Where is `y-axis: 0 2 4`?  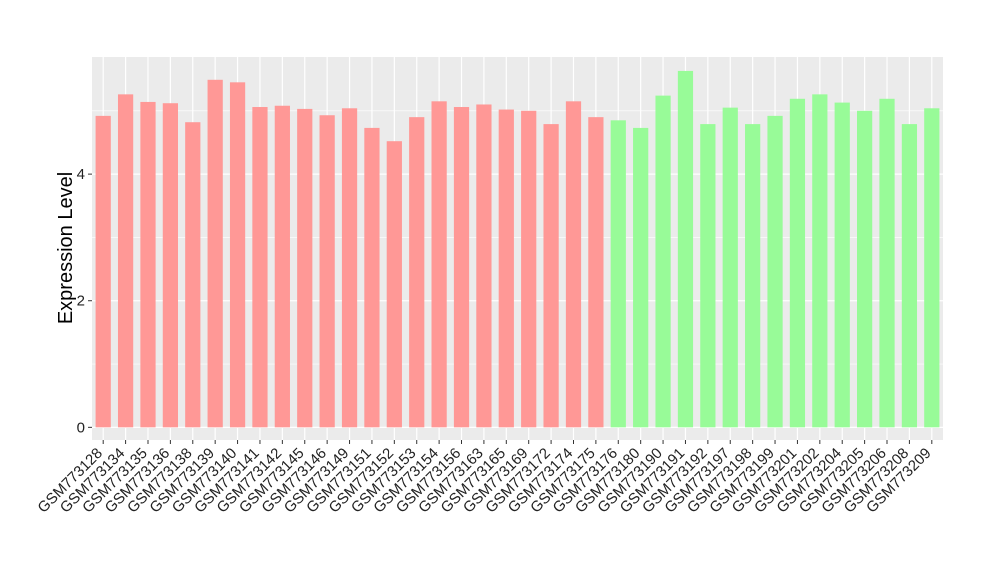 y-axis: 0 2 4 is located at coordinates (84, 301).